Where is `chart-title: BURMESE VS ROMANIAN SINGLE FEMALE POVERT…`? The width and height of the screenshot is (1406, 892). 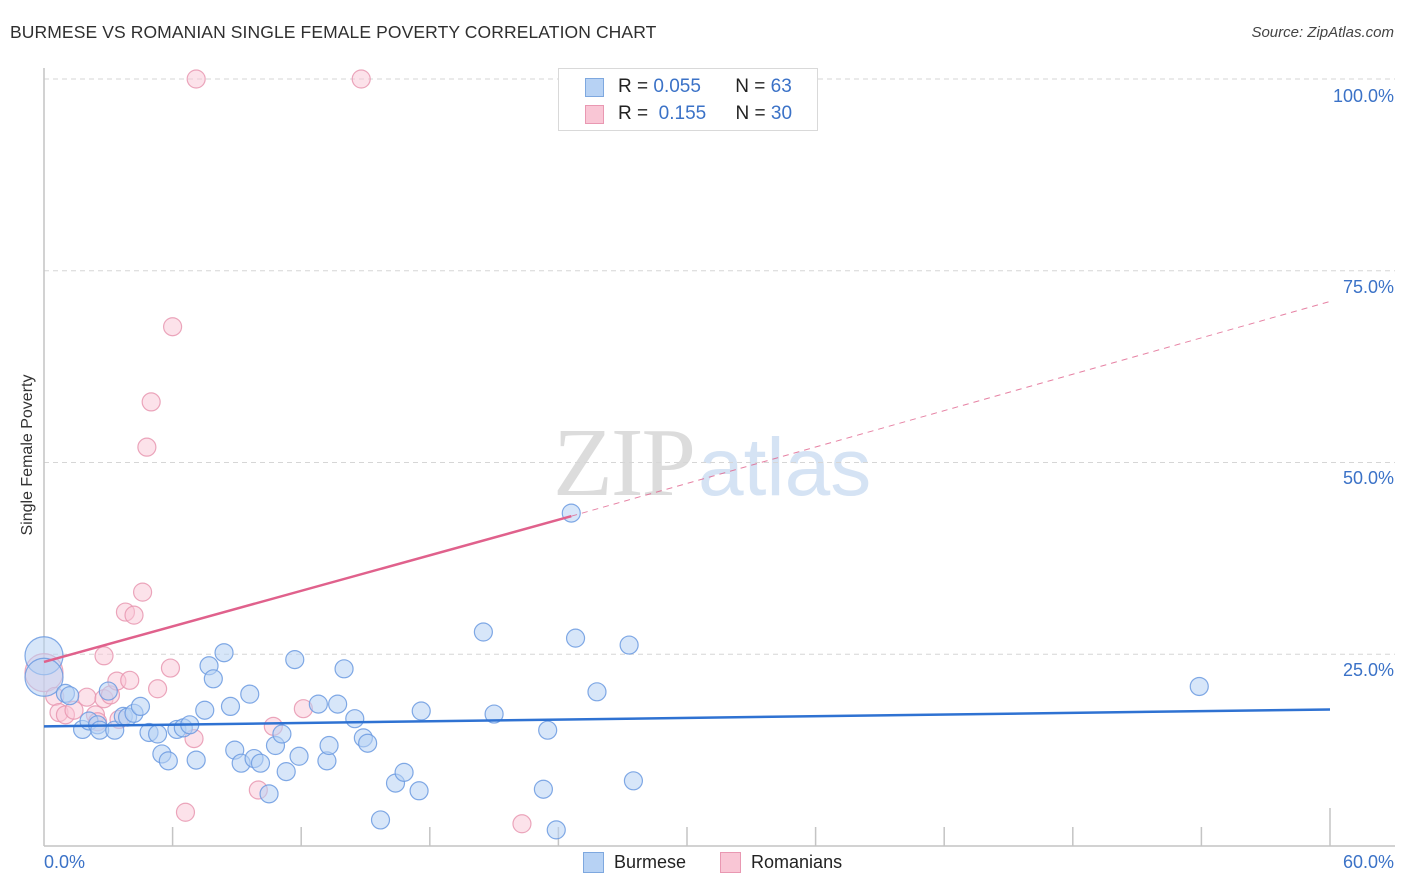 chart-title: BURMESE VS ROMANIAN SINGLE FEMALE POVERT… is located at coordinates (333, 32).